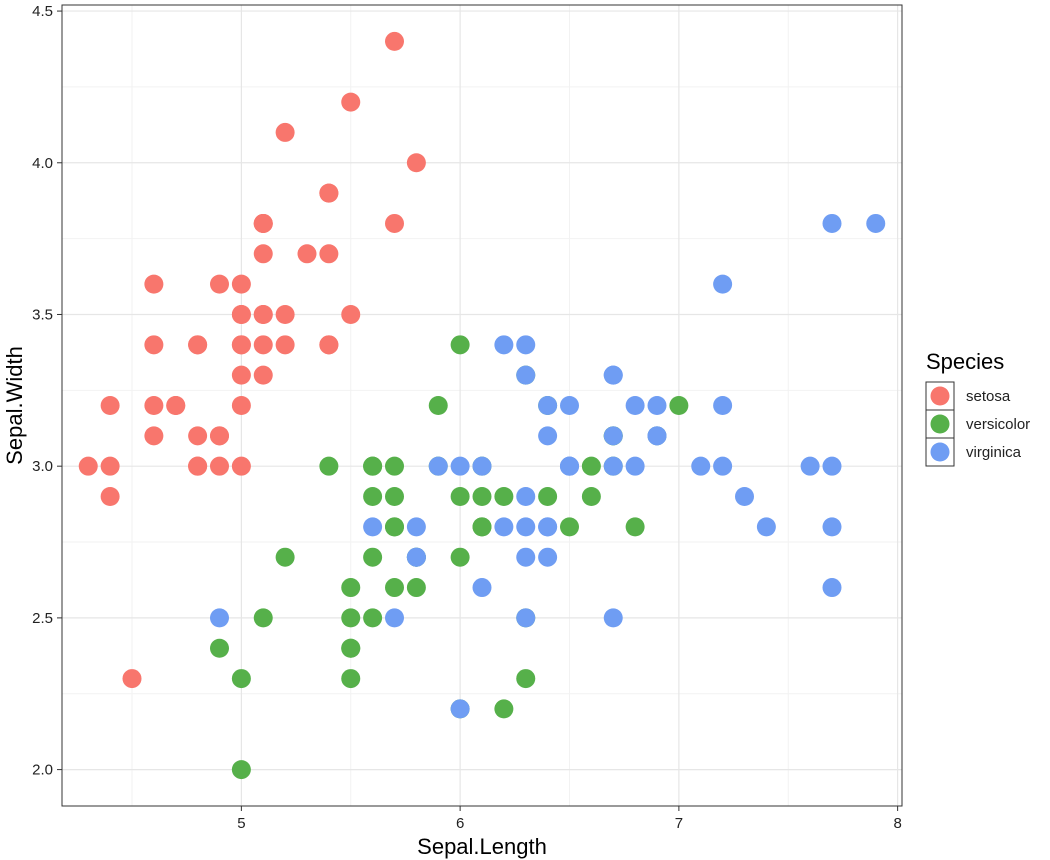  What do you see at coordinates (241, 823) in the screenshot?
I see `x-tick-label: 5` at bounding box center [241, 823].